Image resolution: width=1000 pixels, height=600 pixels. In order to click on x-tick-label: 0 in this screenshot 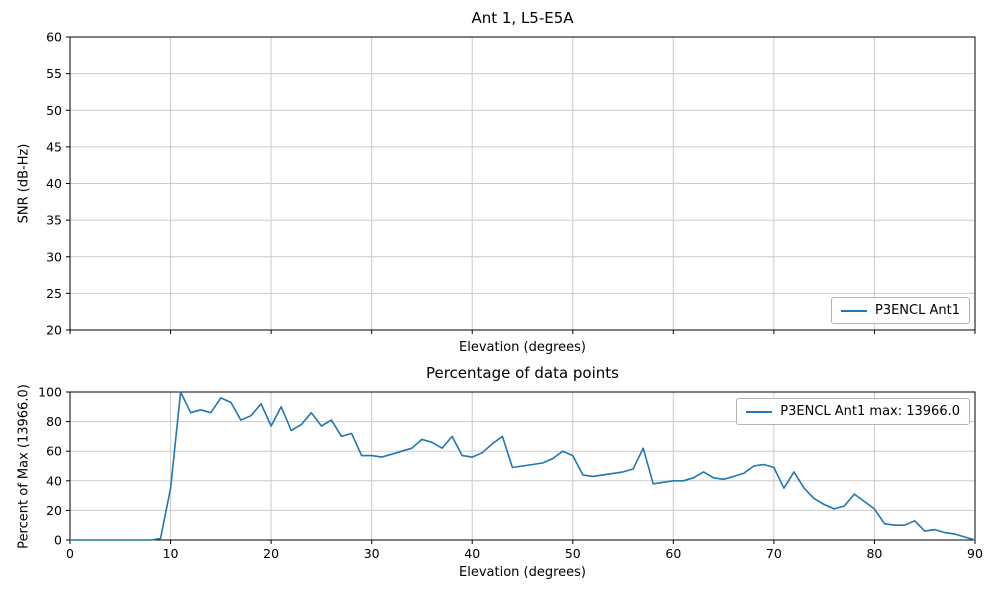, I will do `click(70, 553)`.